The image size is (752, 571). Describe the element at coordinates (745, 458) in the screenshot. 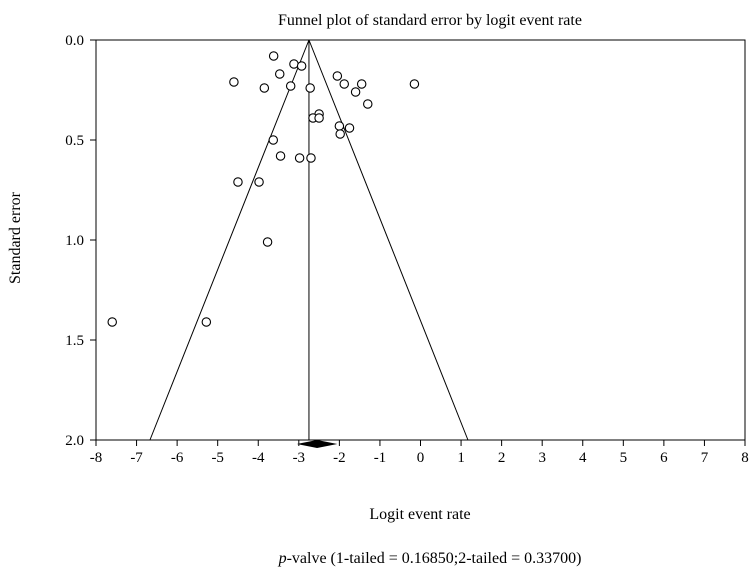

I see `x-tick-label: 8` at that location.